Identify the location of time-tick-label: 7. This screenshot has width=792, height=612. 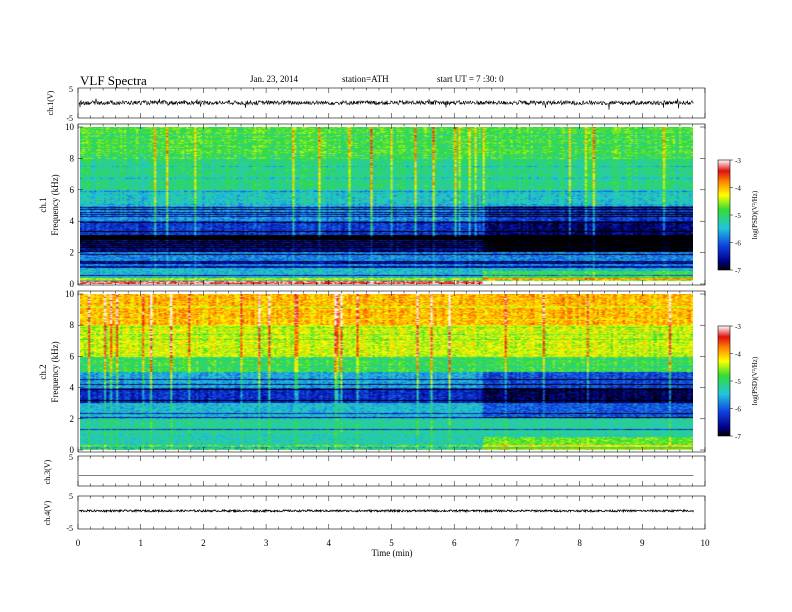
(517, 543).